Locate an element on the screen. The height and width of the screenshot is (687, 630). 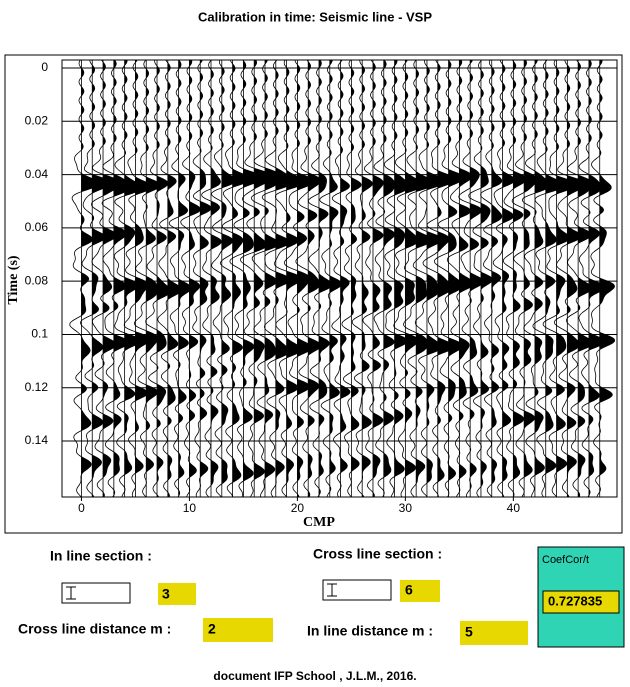
cross-line-distance-value: 2 is located at coordinates (212, 629).